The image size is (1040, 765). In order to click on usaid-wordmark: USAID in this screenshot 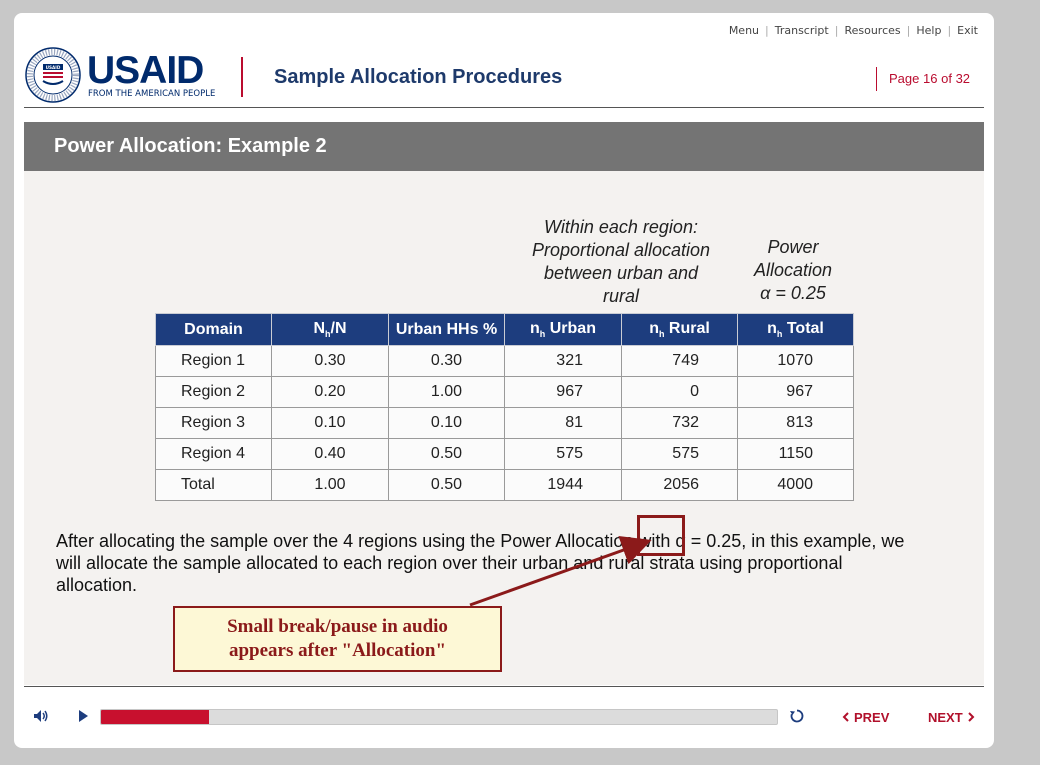, I will do `click(145, 70)`.